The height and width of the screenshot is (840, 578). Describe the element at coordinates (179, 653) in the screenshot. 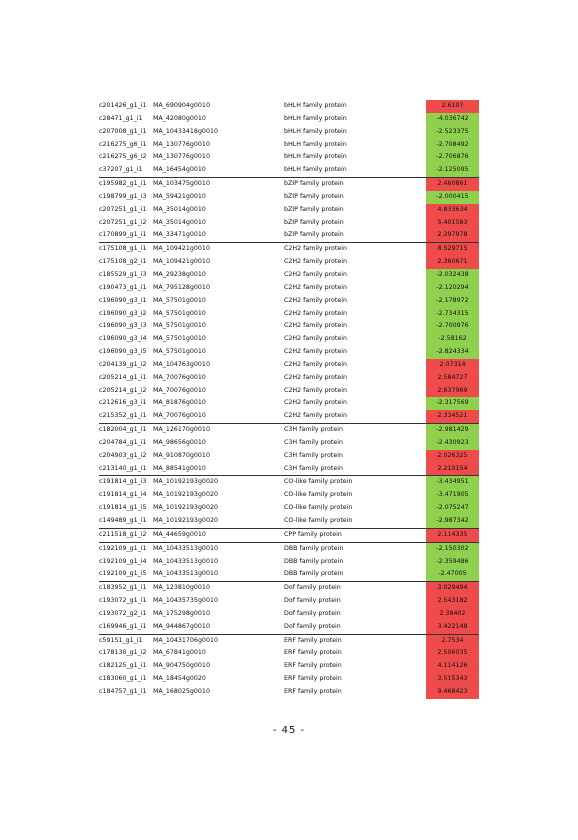

I see `gene-id: MA_67841g0010` at that location.